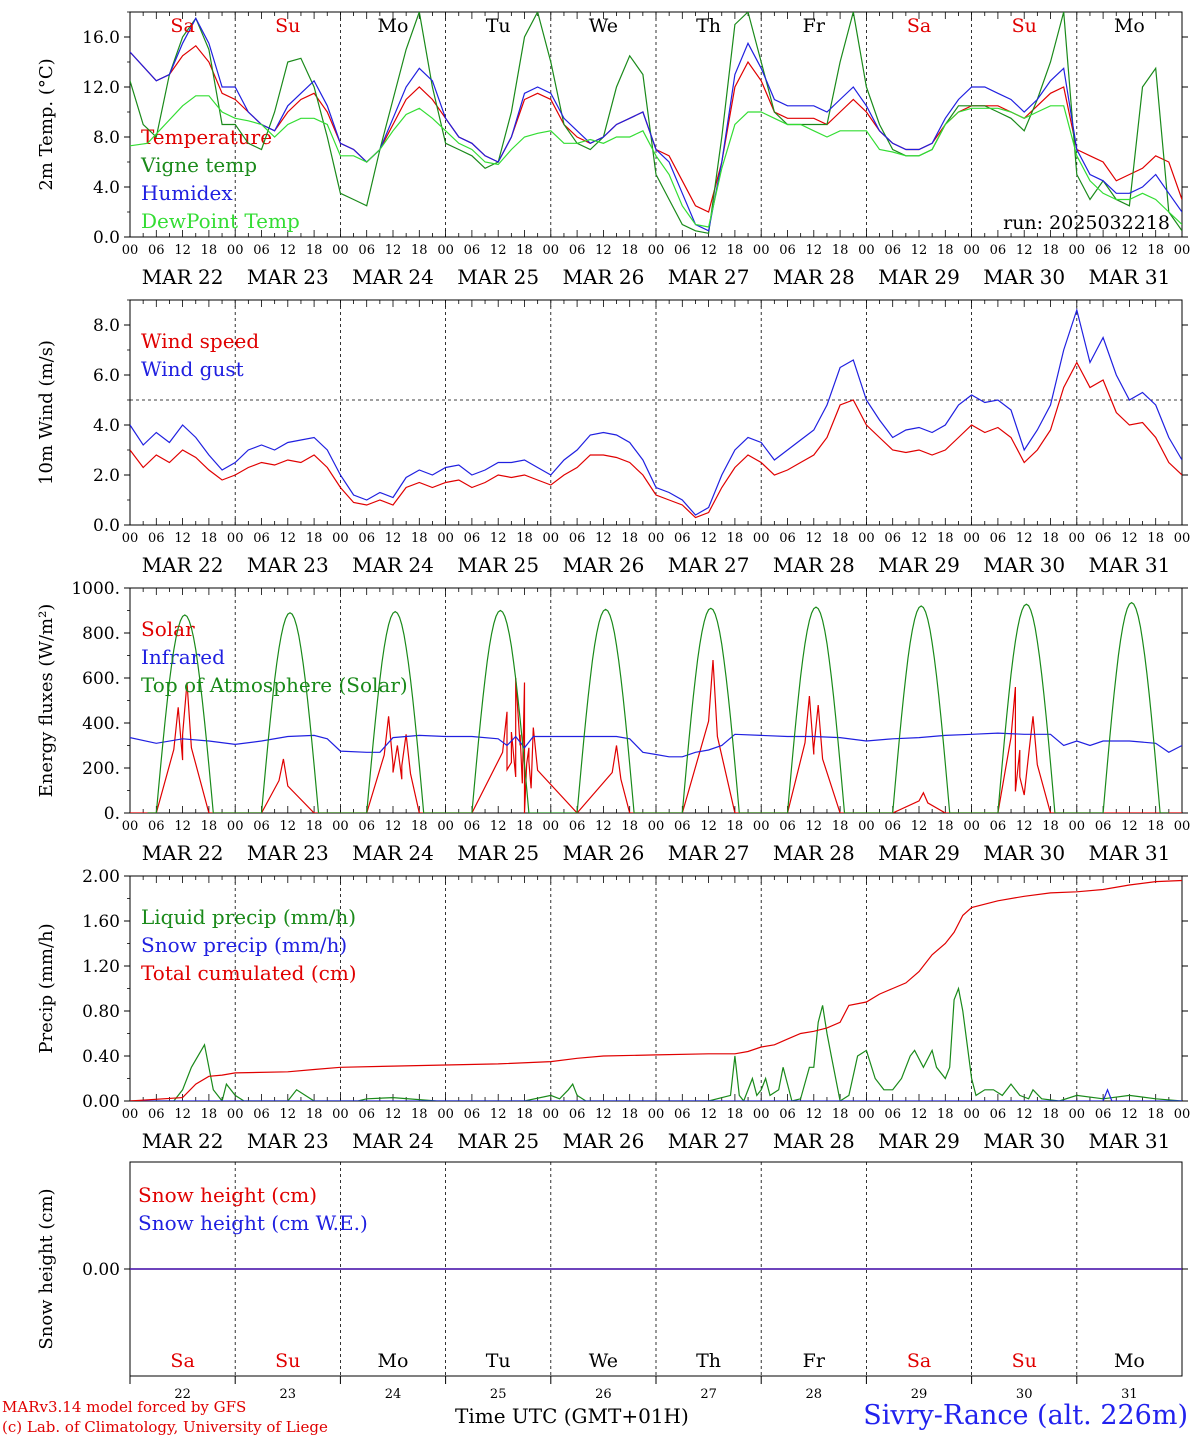 The height and width of the screenshot is (1440, 1194). Describe the element at coordinates (249, 973) in the screenshot. I see `legend-entry: Total cumulated (cm)` at that location.